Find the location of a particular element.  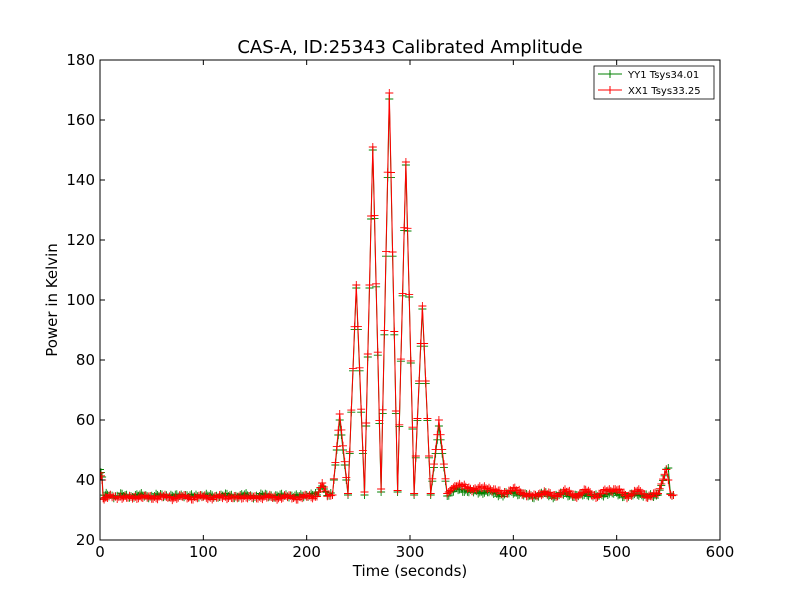

y-tick-label: 120 is located at coordinates (80, 240).